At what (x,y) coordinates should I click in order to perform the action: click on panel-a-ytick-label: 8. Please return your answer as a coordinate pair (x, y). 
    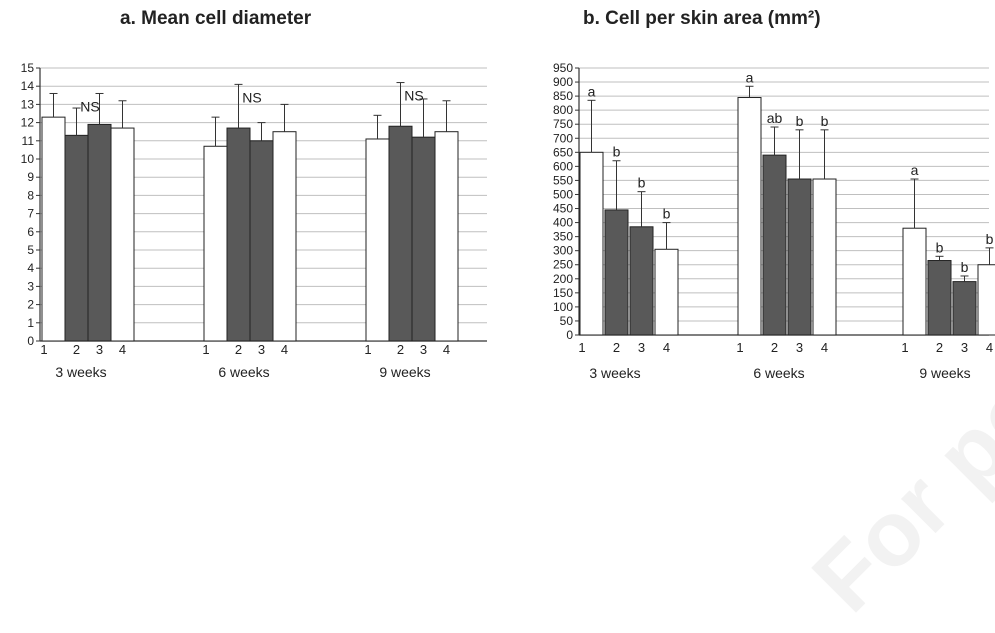
    Looking at the image, I should click on (30, 195).